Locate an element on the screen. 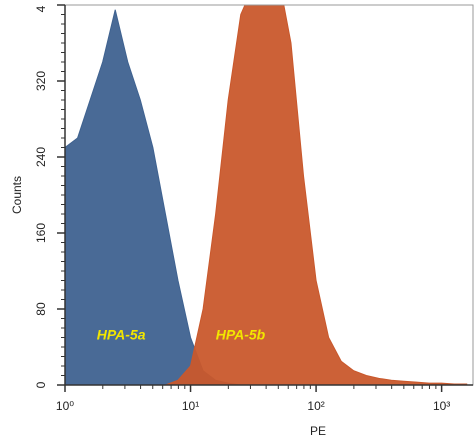 Image resolution: width=474 pixels, height=446 pixels. y-tick-label: 240 is located at coordinates (41, 157).